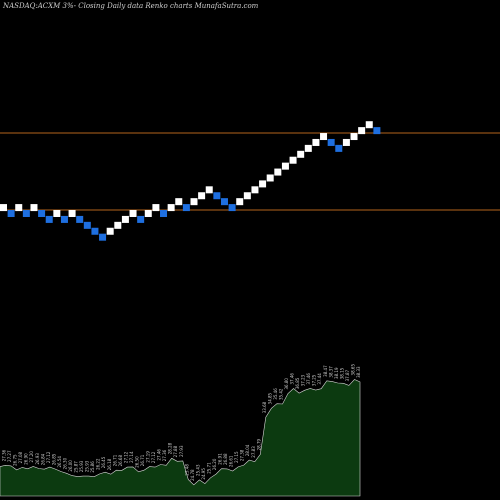 The width and height of the screenshot is (500, 500). Describe the element at coordinates (253, 452) in the screenshot. I see `close-label: 27.83` at that location.